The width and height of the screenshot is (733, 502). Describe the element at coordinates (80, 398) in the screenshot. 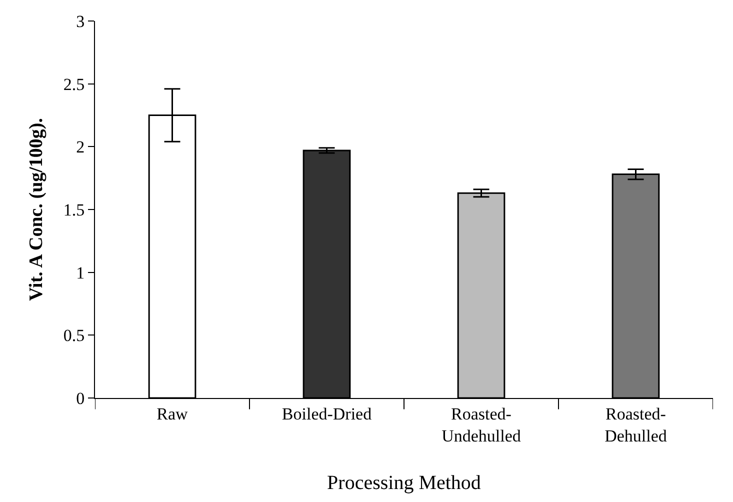

I see `y-tick-label: 0` at that location.